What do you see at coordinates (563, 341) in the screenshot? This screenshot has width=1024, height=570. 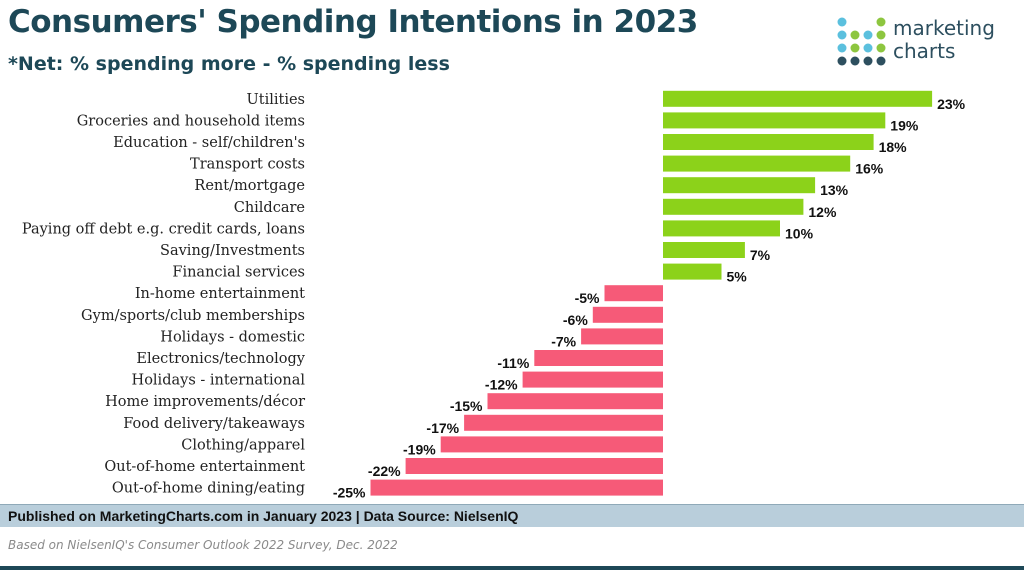 I see `value-label: -7%` at bounding box center [563, 341].